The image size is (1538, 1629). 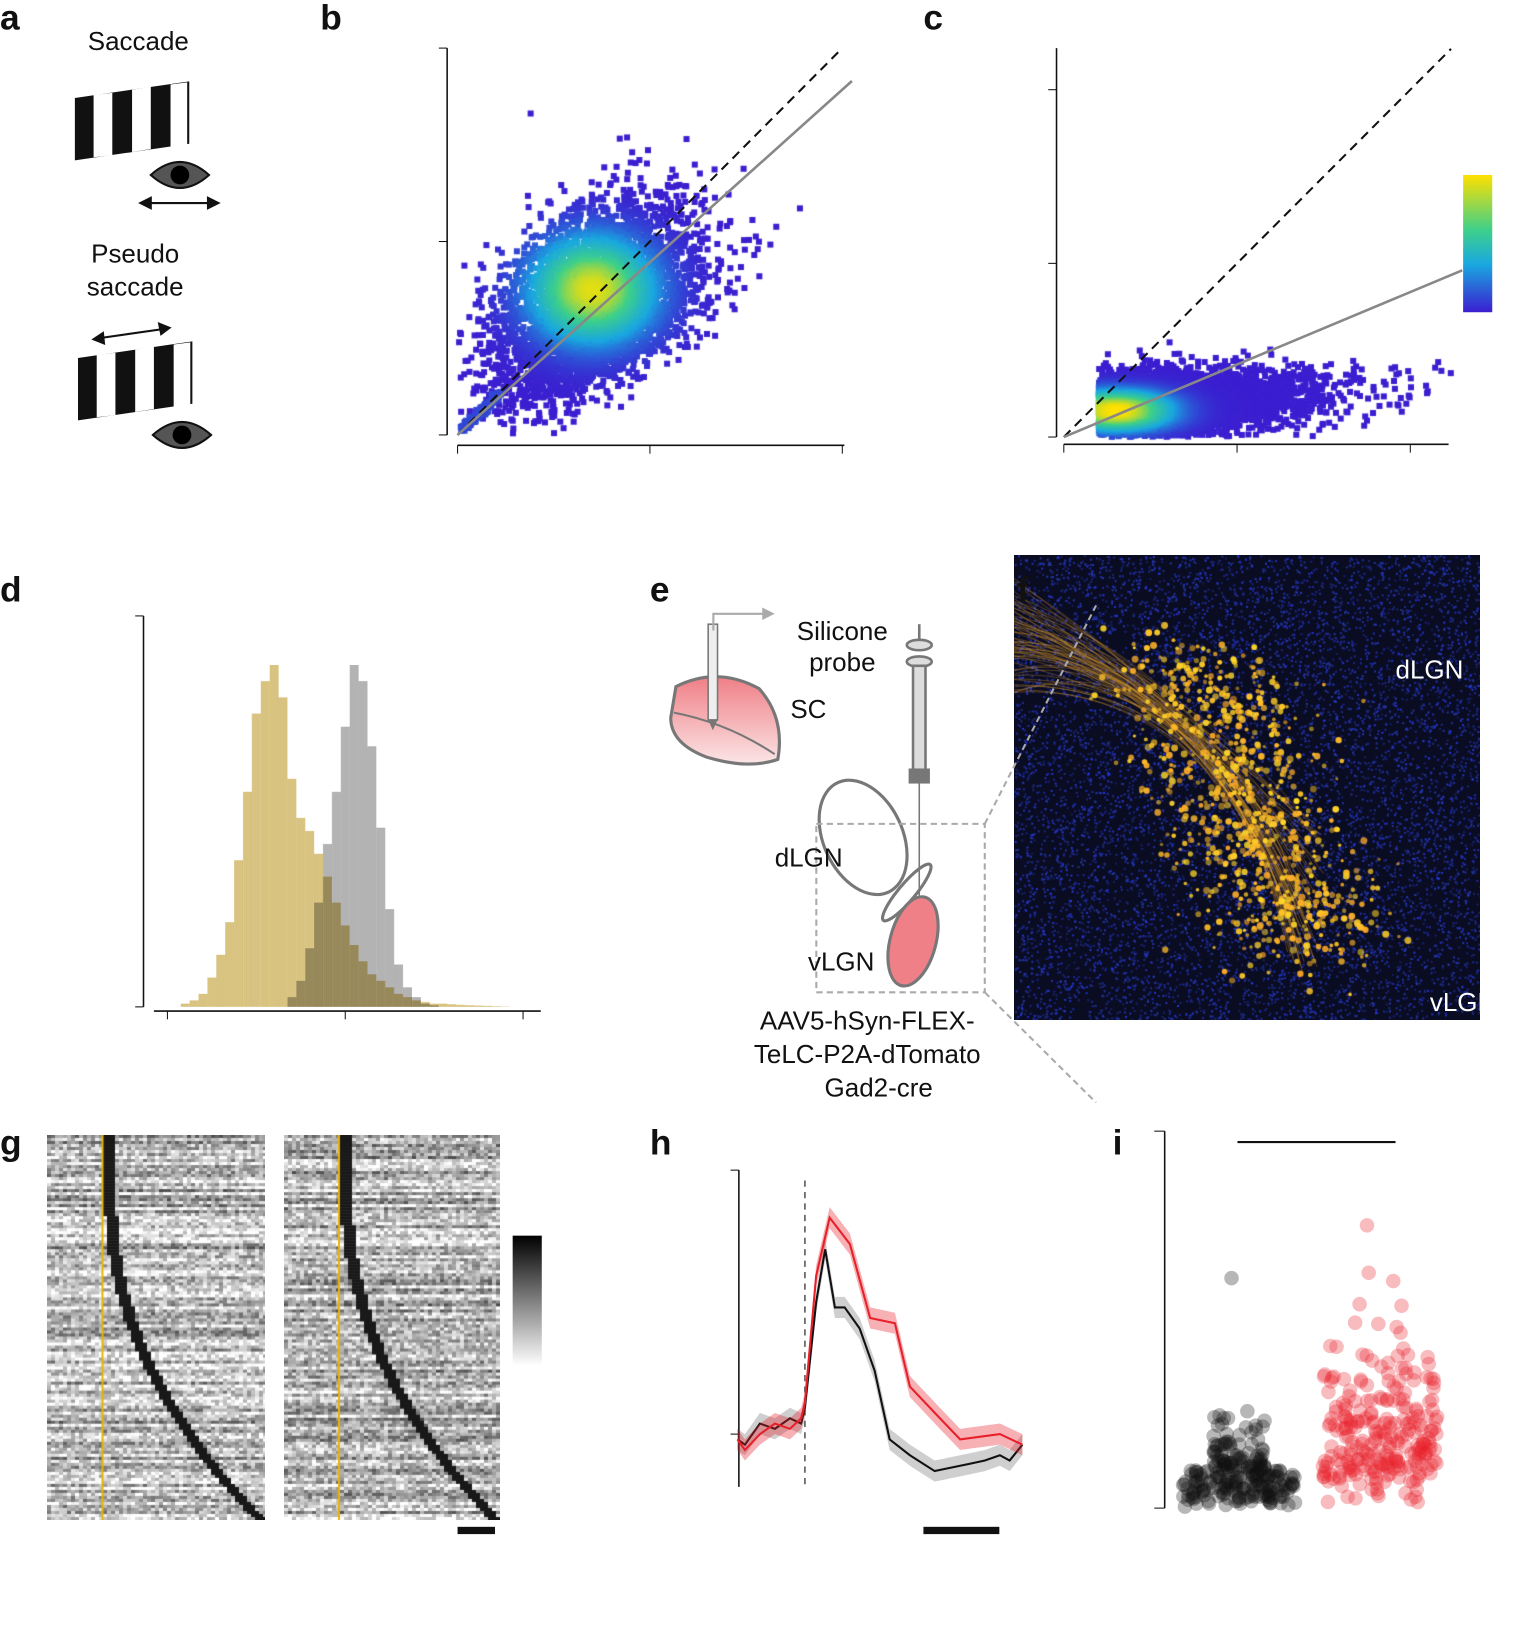 What do you see at coordinates (345, 866) in the screenshot?
I see `histogram-bar-retina` at bounding box center [345, 866].